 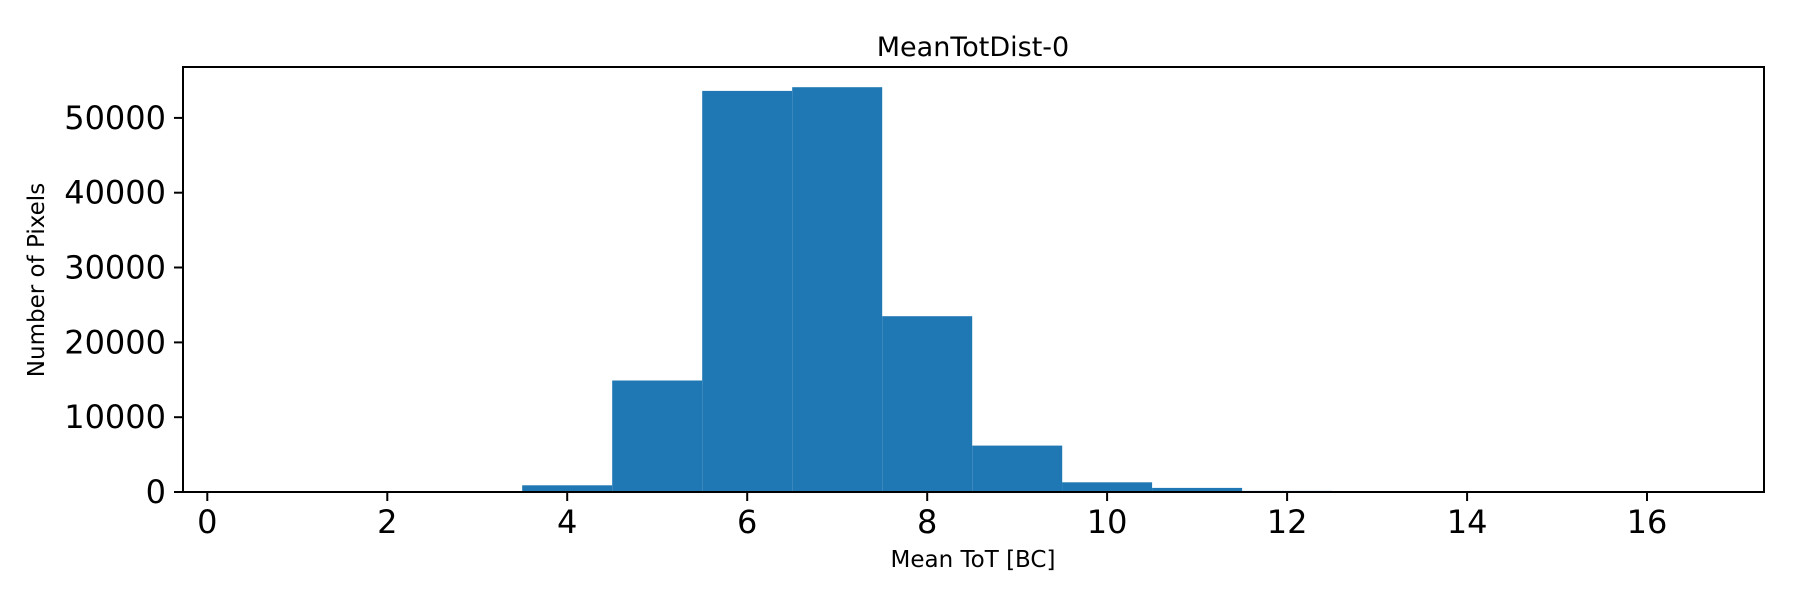 What do you see at coordinates (115, 417) in the screenshot?
I see `y-tick-label: 10000` at bounding box center [115, 417].